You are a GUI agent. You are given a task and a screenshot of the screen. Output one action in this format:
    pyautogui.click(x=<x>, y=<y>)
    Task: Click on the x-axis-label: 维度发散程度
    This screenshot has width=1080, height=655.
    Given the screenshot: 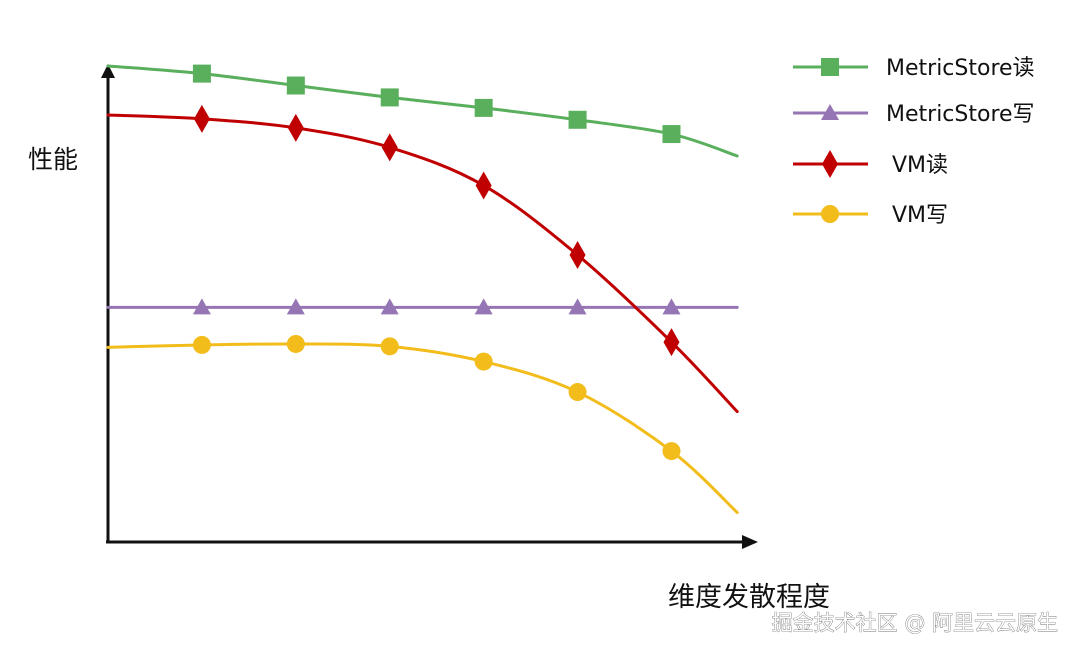 What is the action you would take?
    pyautogui.click(x=749, y=597)
    